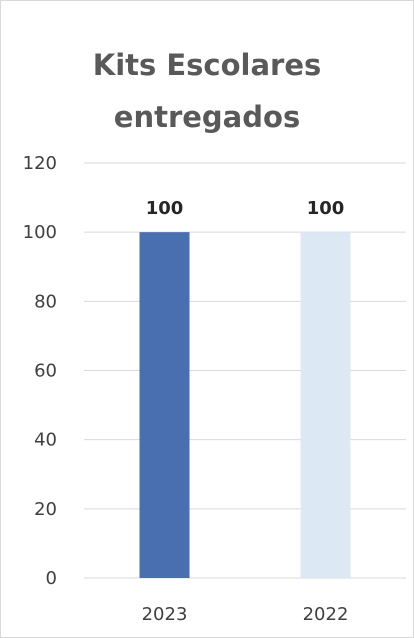  I want to click on y-tick-label: 20, so click(45, 509).